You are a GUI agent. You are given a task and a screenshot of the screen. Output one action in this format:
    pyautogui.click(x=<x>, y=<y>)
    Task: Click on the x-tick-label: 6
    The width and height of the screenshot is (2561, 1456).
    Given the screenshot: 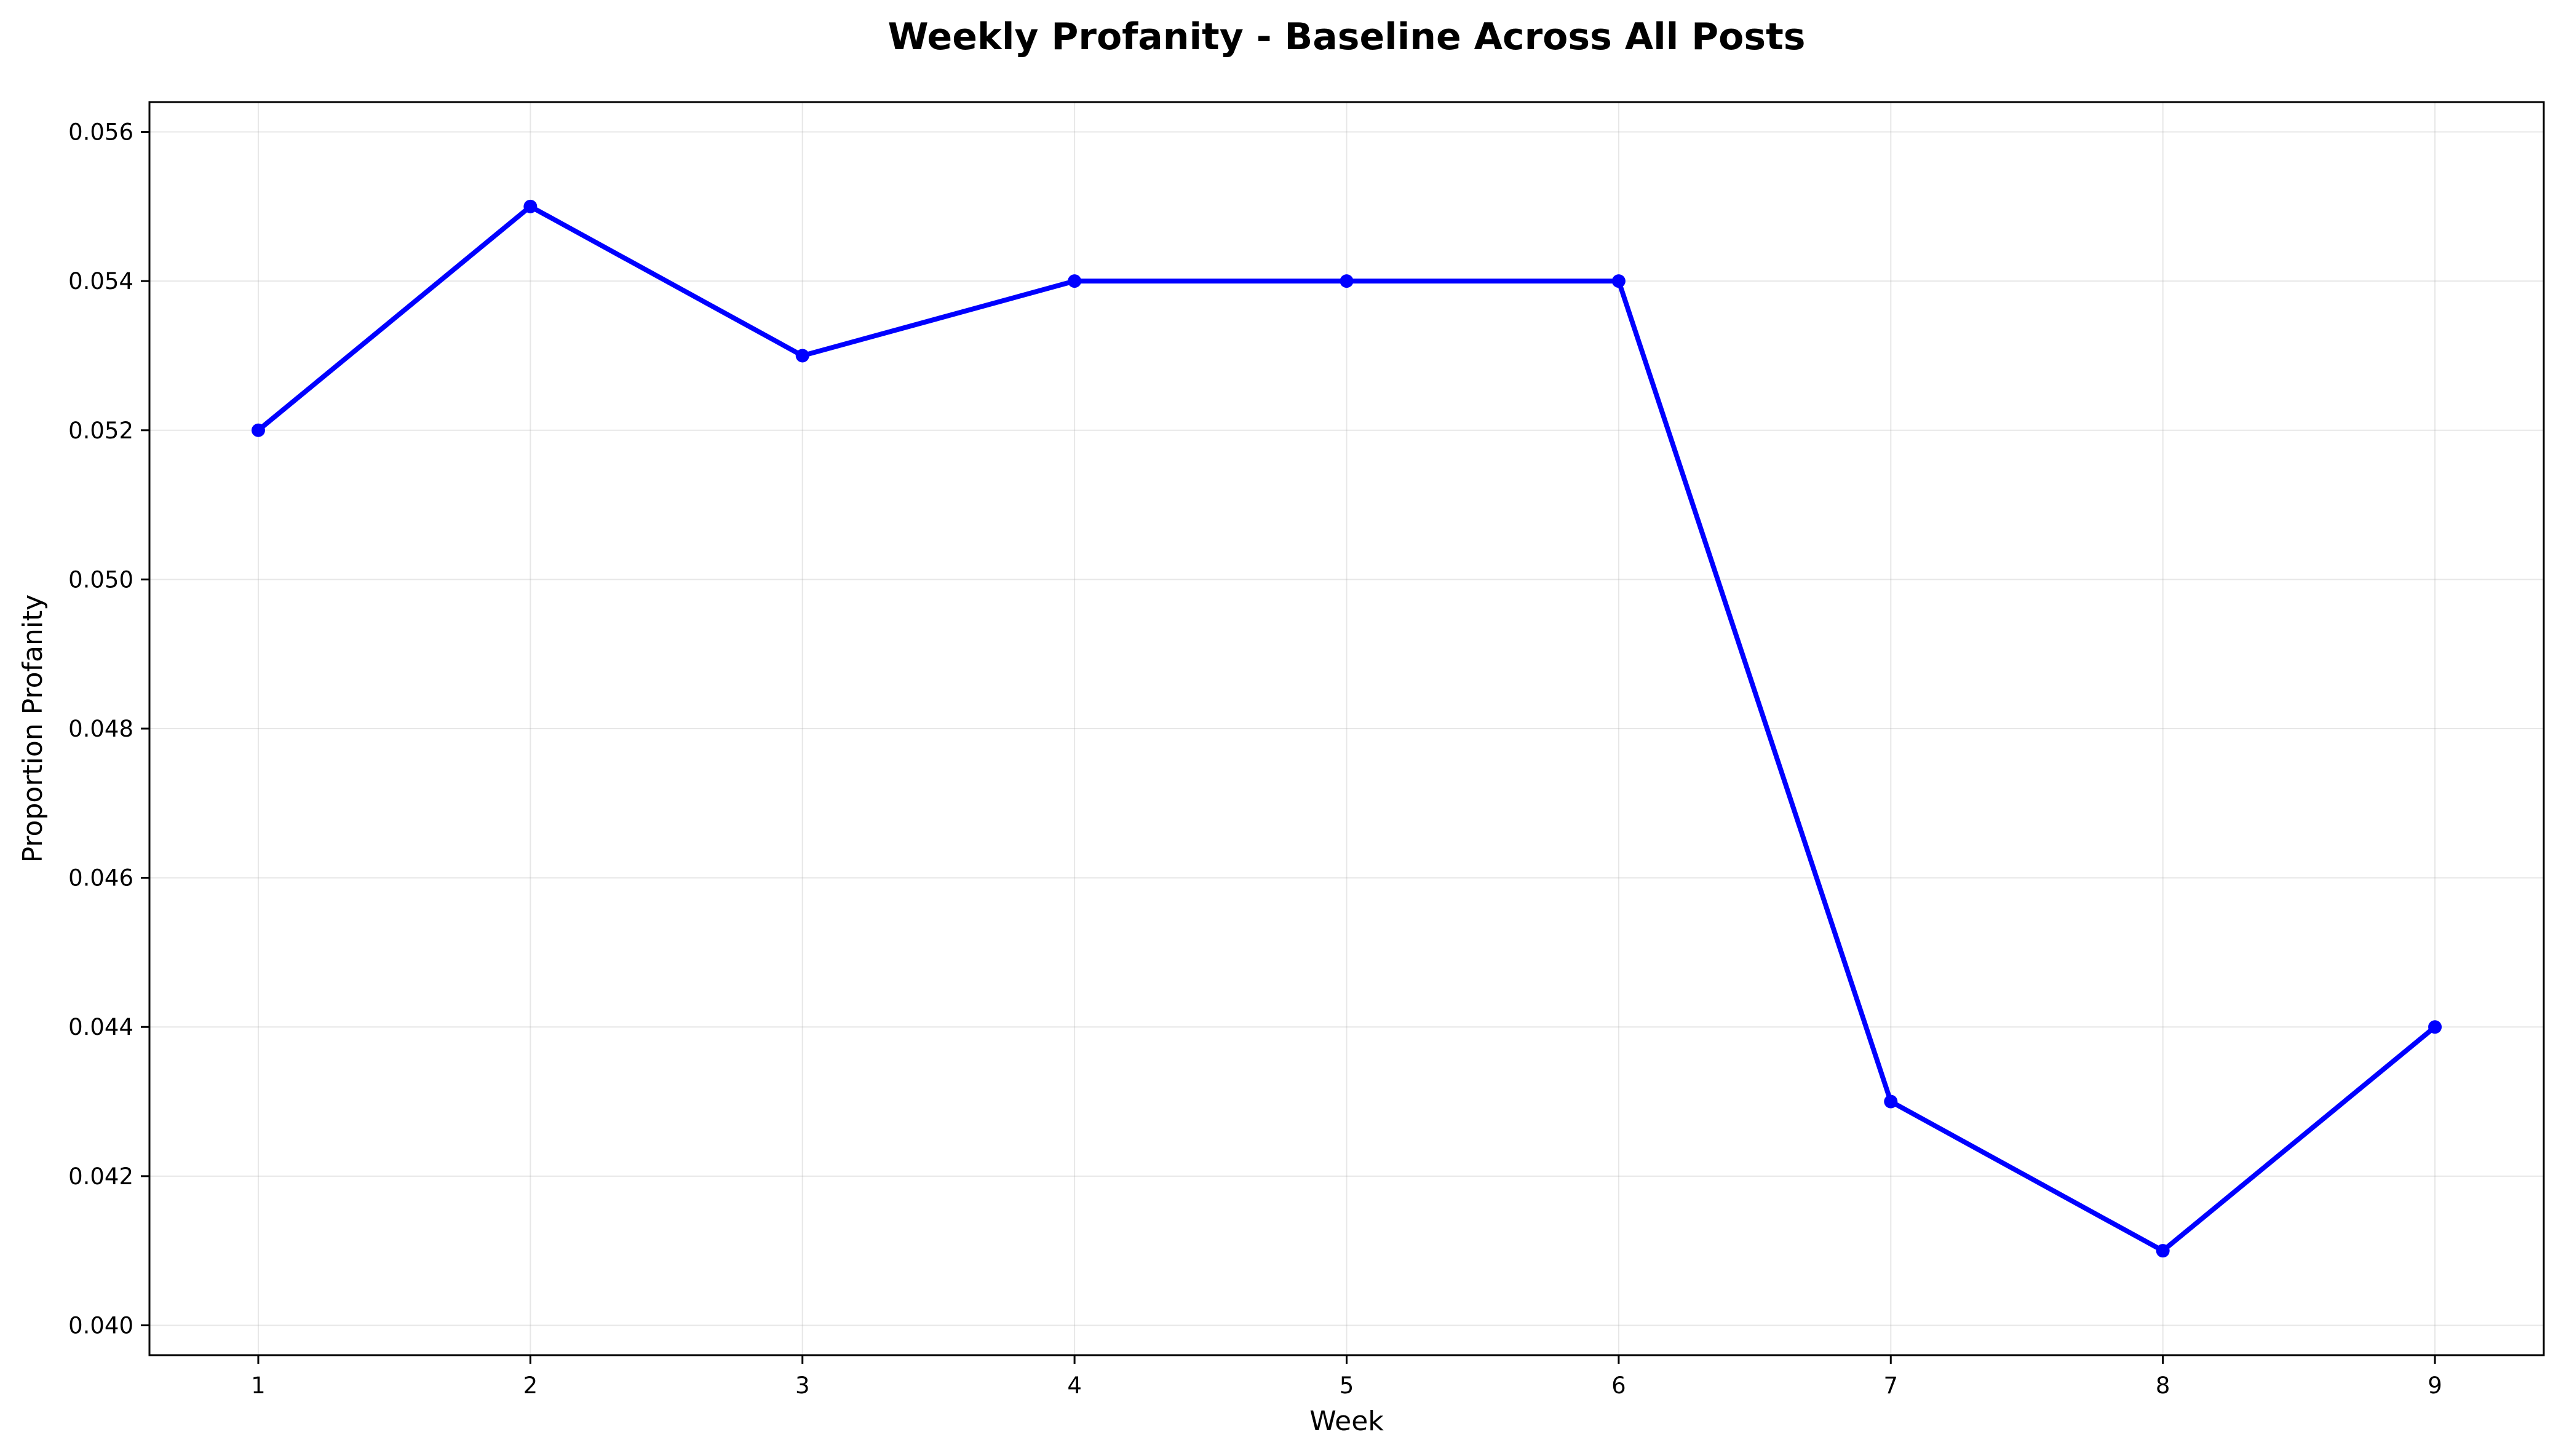 What is the action you would take?
    pyautogui.click(x=1619, y=1386)
    